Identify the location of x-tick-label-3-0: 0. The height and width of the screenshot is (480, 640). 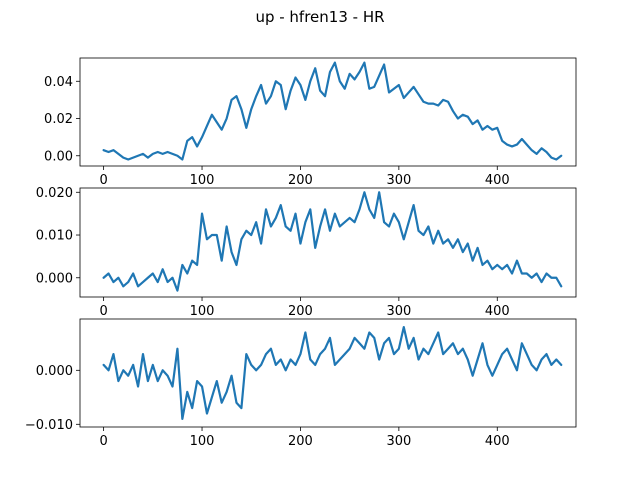
(103, 441).